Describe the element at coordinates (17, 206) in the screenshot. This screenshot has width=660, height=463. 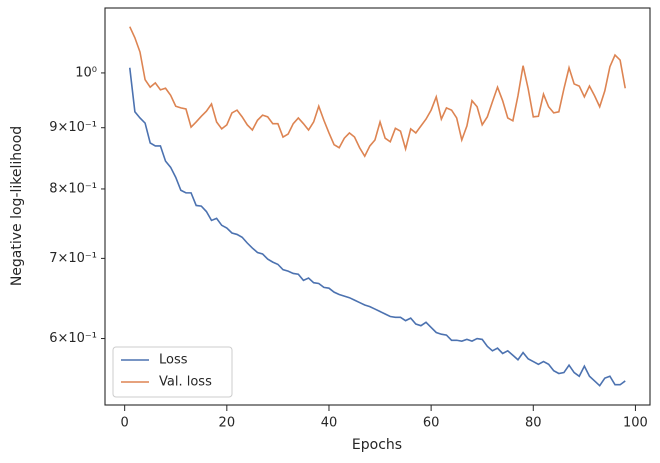
I see `y-axis-label: Negative log-likelihood` at that location.